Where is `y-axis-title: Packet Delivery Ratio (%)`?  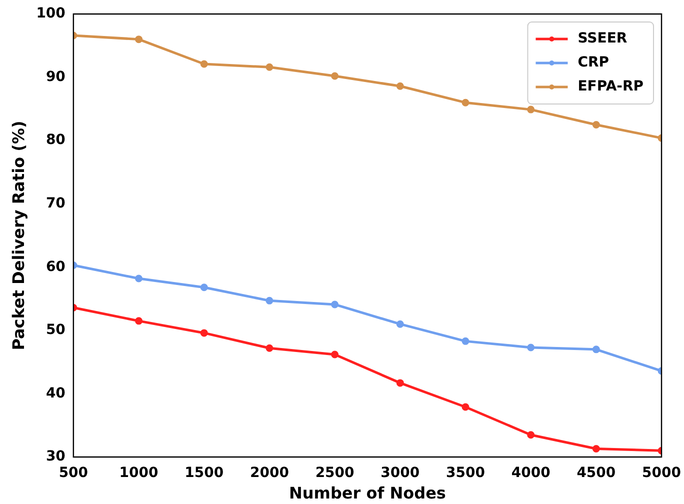 y-axis-title: Packet Delivery Ratio (%) is located at coordinates (18, 235).